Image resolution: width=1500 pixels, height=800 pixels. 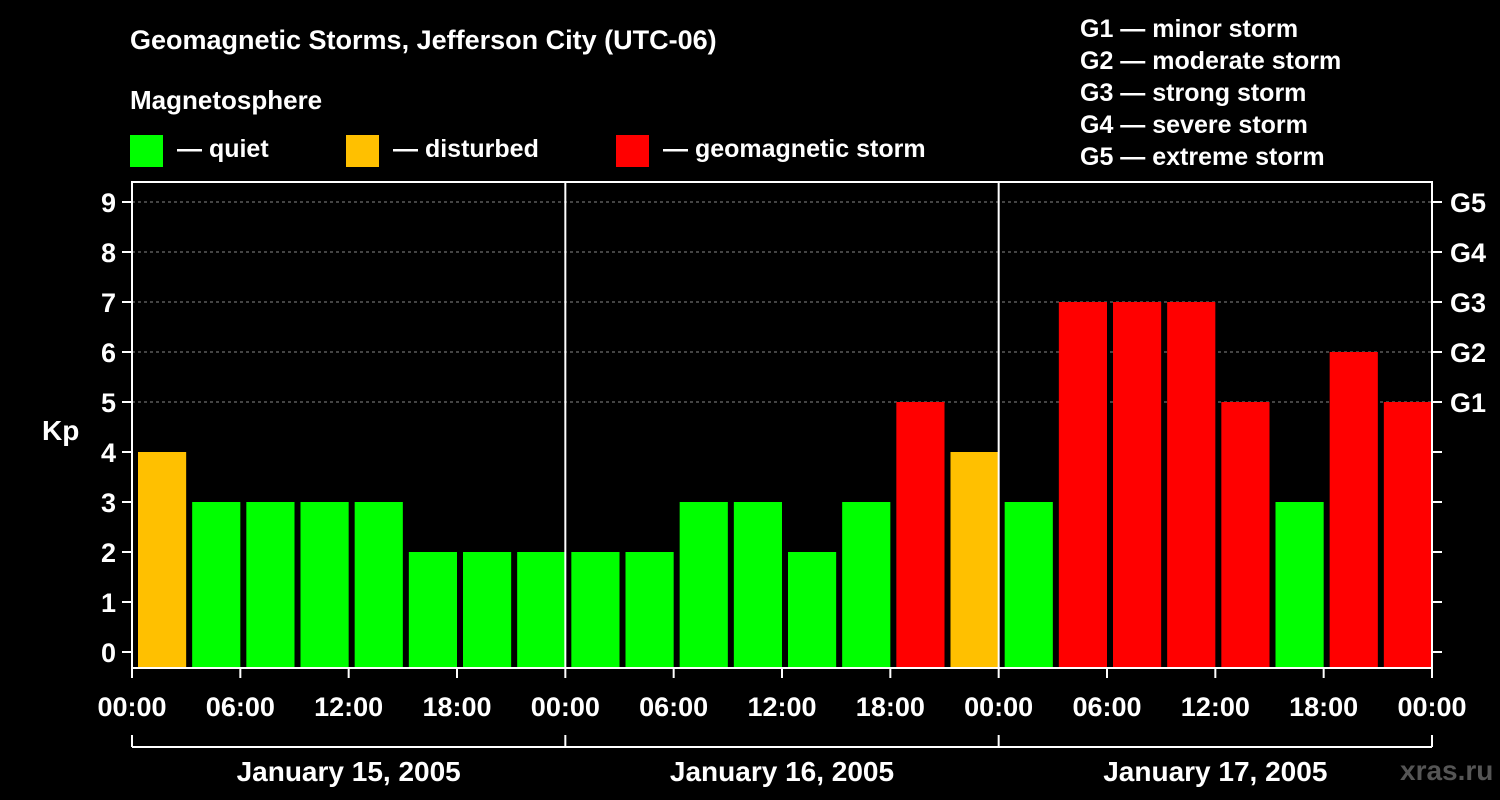 What do you see at coordinates (1468, 353) in the screenshot?
I see `g-scale-label: G2` at bounding box center [1468, 353].